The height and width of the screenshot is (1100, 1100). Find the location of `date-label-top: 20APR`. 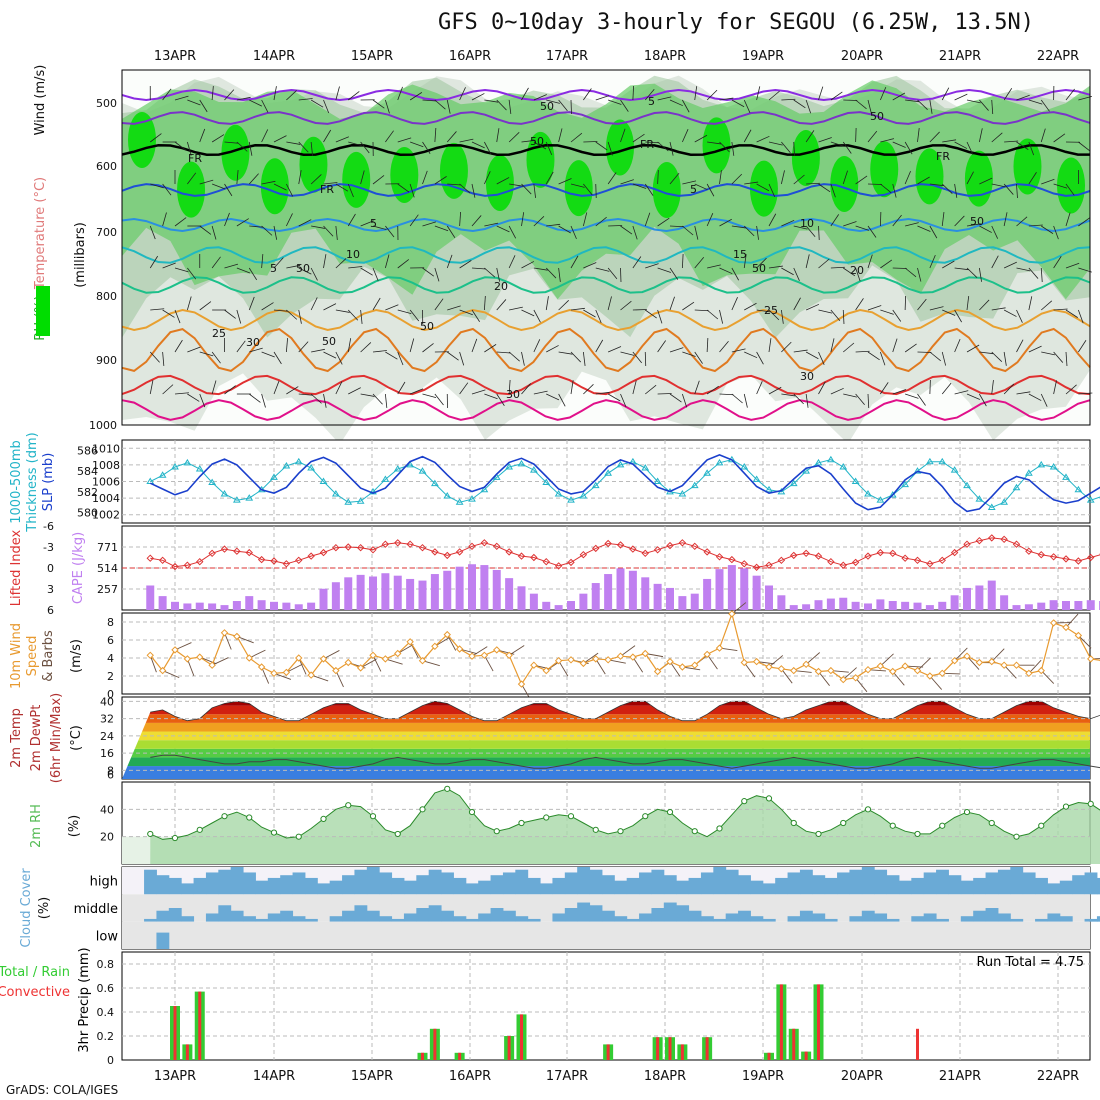

date-label-top: 20APR is located at coordinates (862, 56).